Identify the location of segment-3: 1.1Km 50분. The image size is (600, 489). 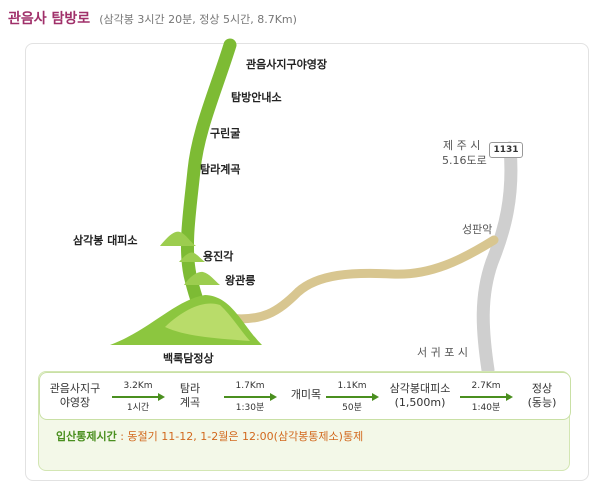
(352, 397).